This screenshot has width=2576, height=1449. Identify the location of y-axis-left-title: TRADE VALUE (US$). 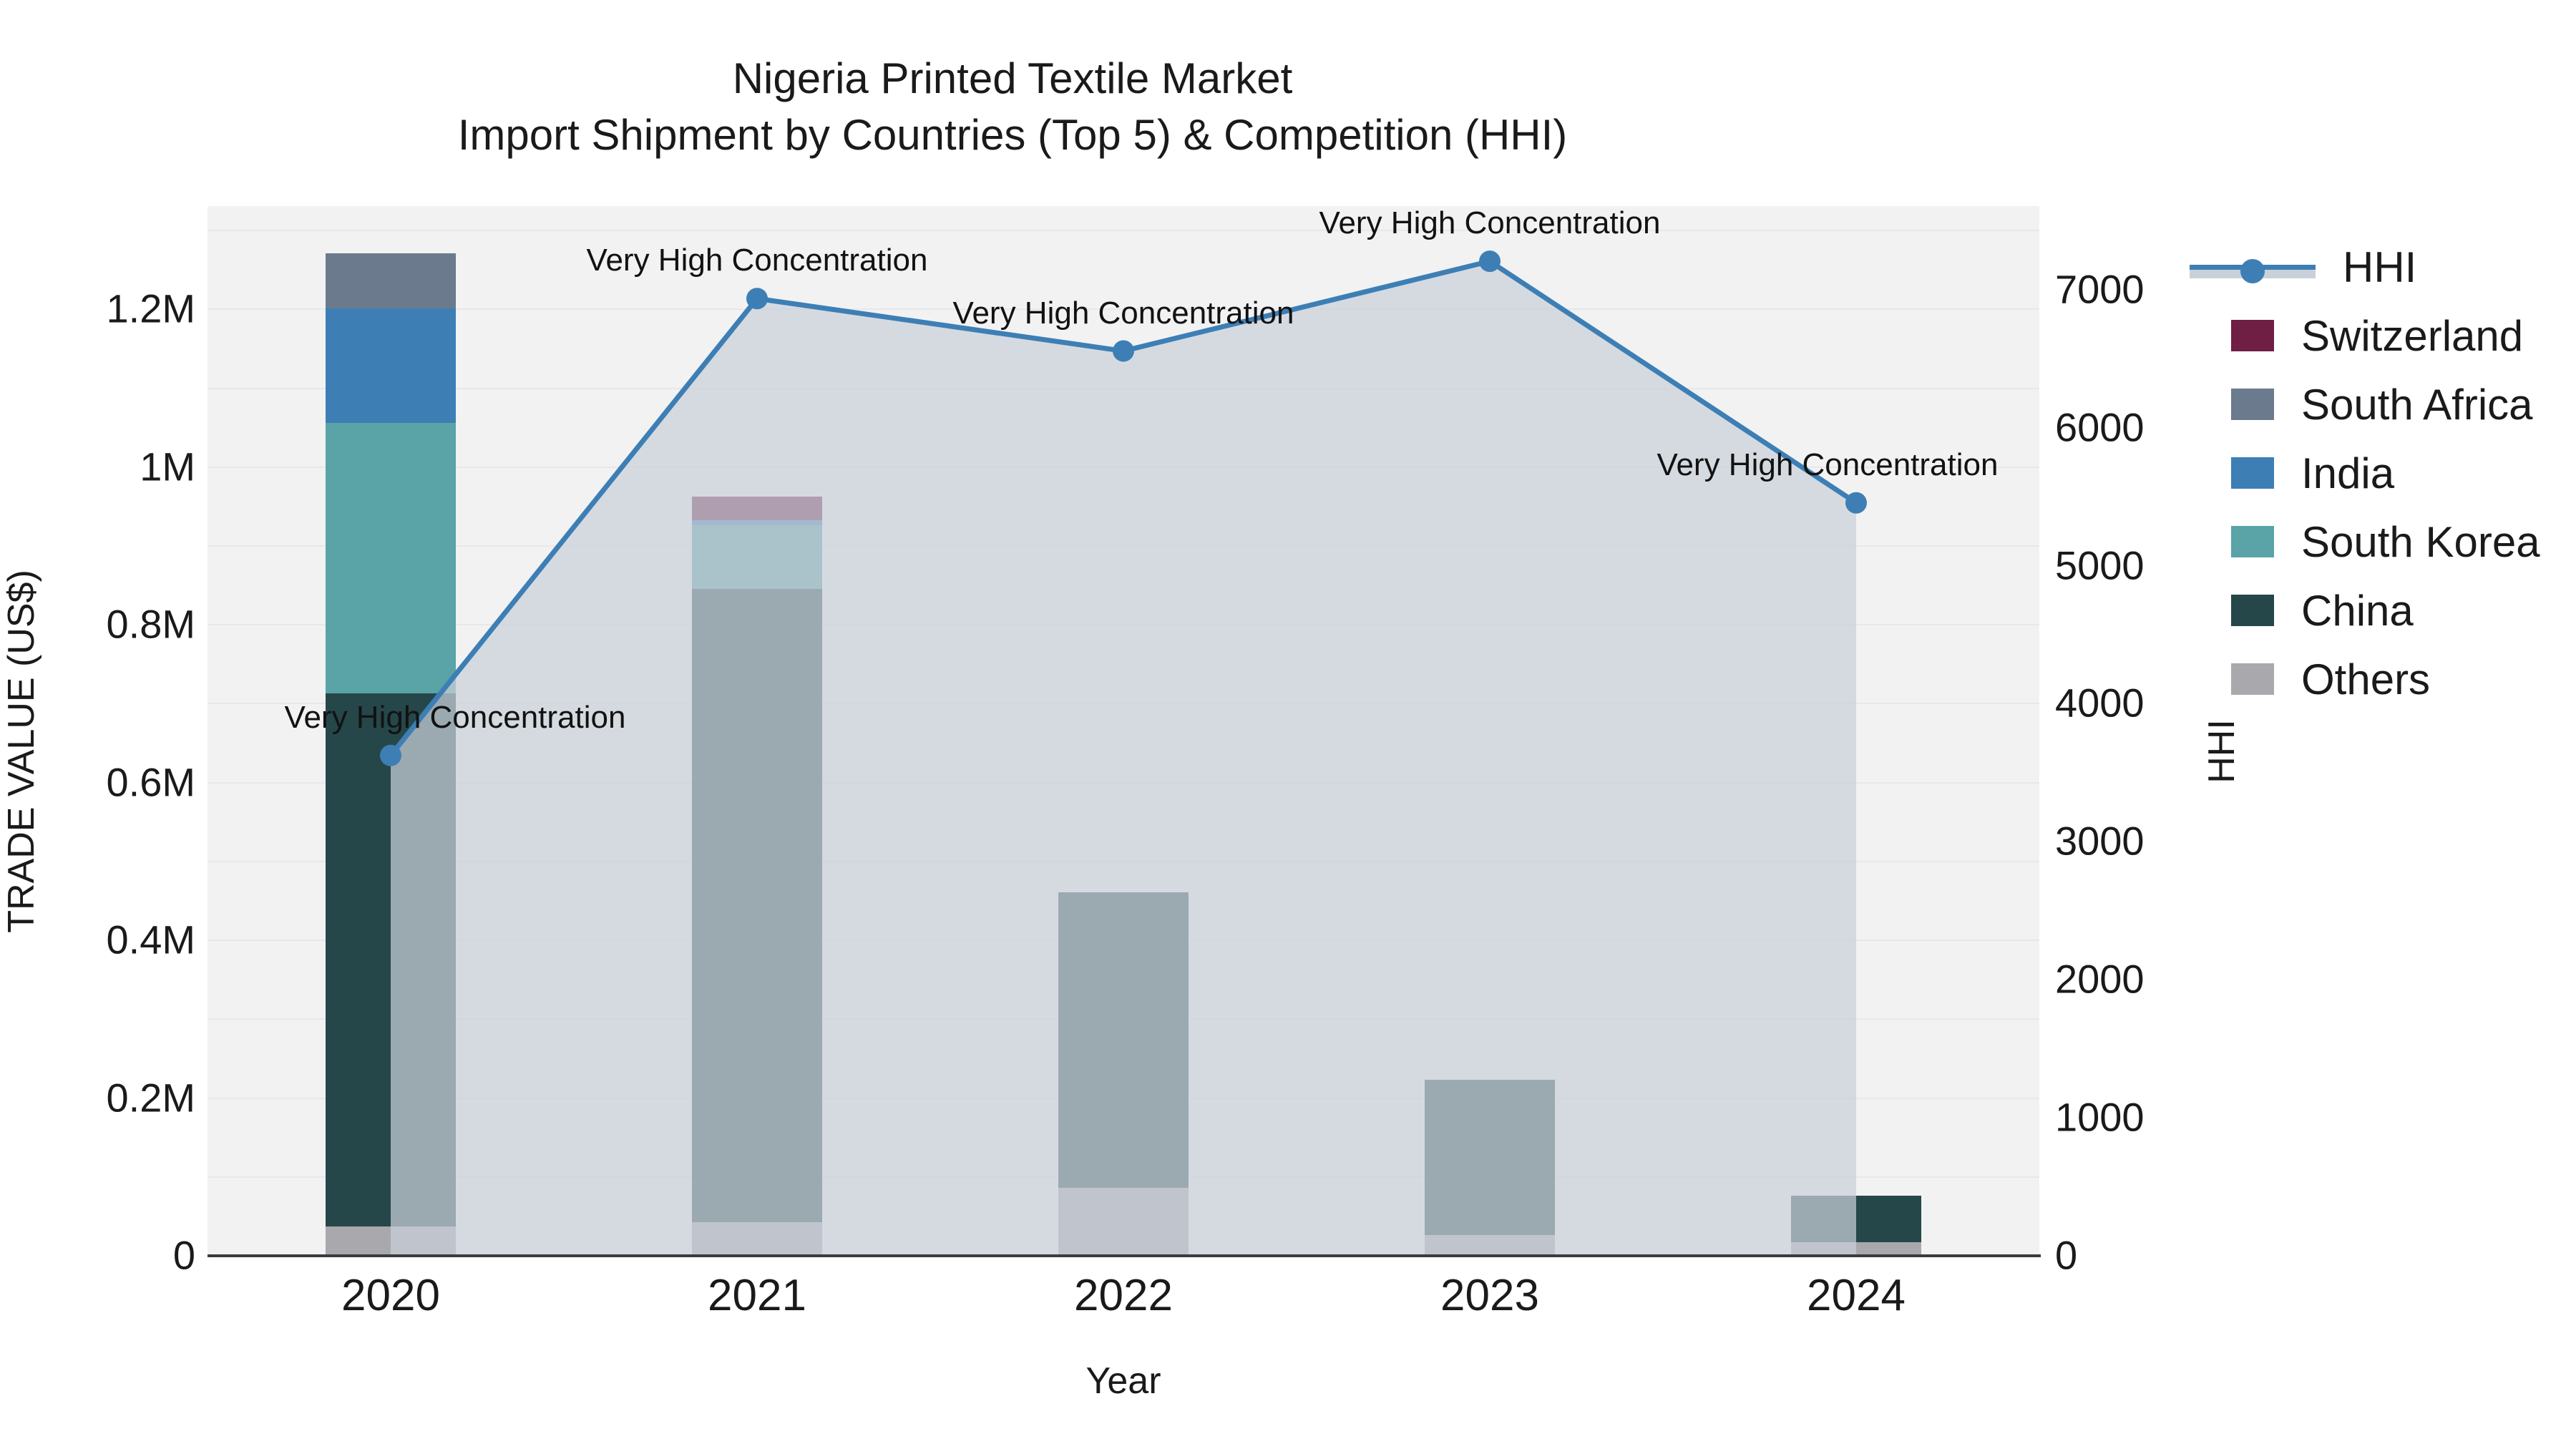
(21, 752).